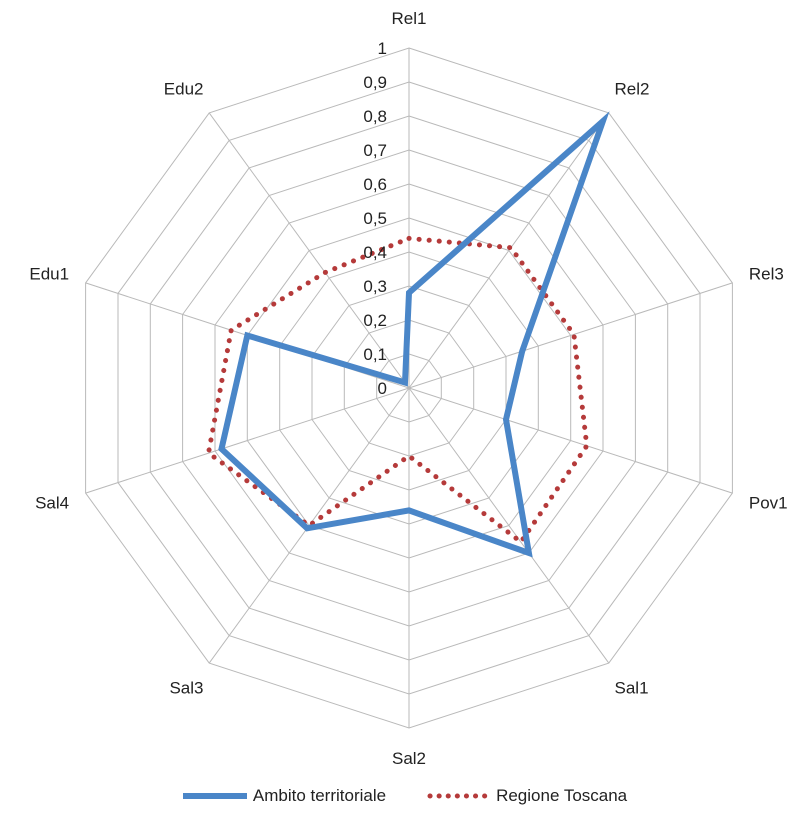  What do you see at coordinates (375, 82) in the screenshot?
I see `tick-label: 0,9` at bounding box center [375, 82].